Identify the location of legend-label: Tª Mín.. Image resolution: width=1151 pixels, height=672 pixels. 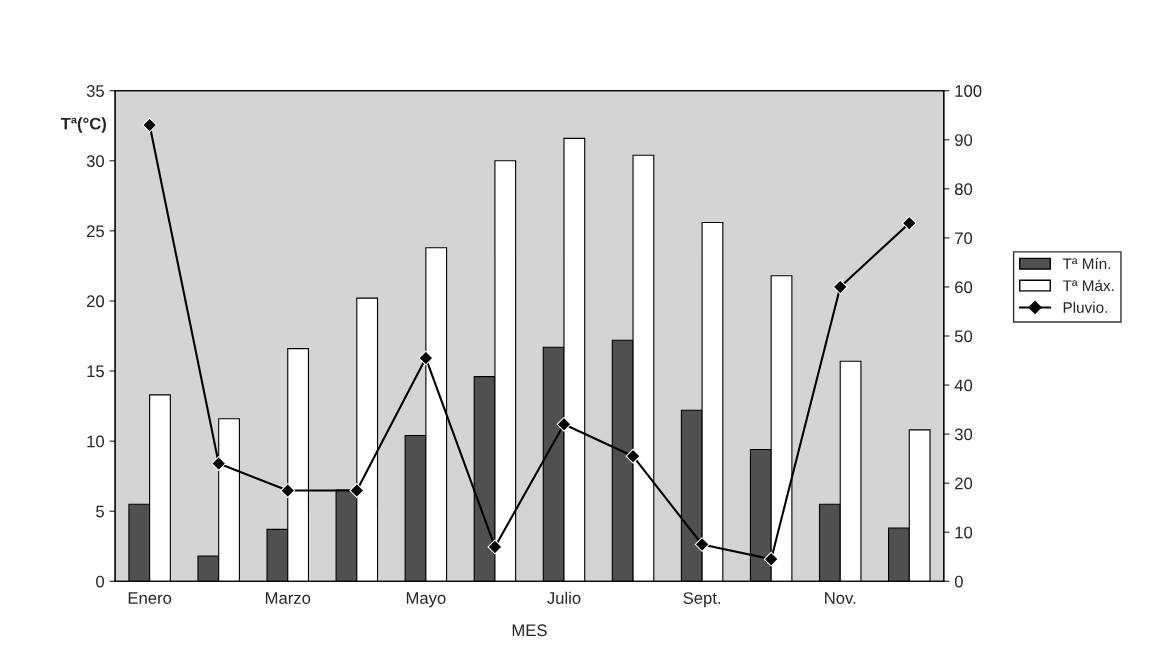
(1086, 263).